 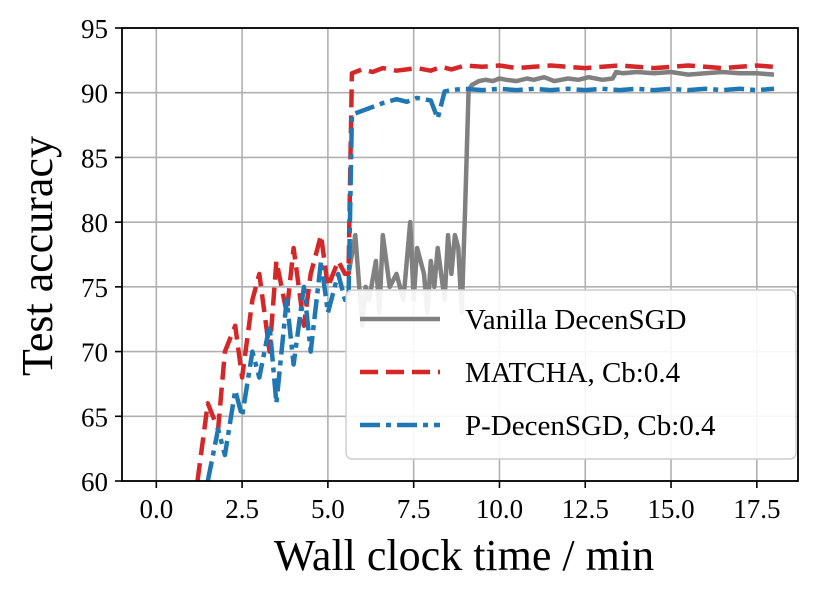 What do you see at coordinates (37, 256) in the screenshot?
I see `y-axis-title: Test accuracy` at bounding box center [37, 256].